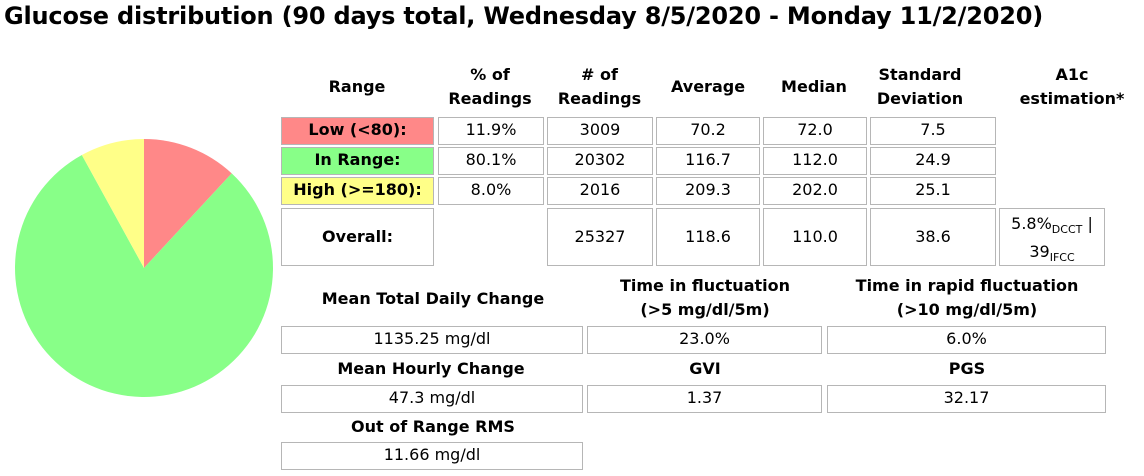 This screenshot has width=1144, height=476. I want to click on time-fluctuation-label-line1: Time in fluctuation, so click(705, 285).